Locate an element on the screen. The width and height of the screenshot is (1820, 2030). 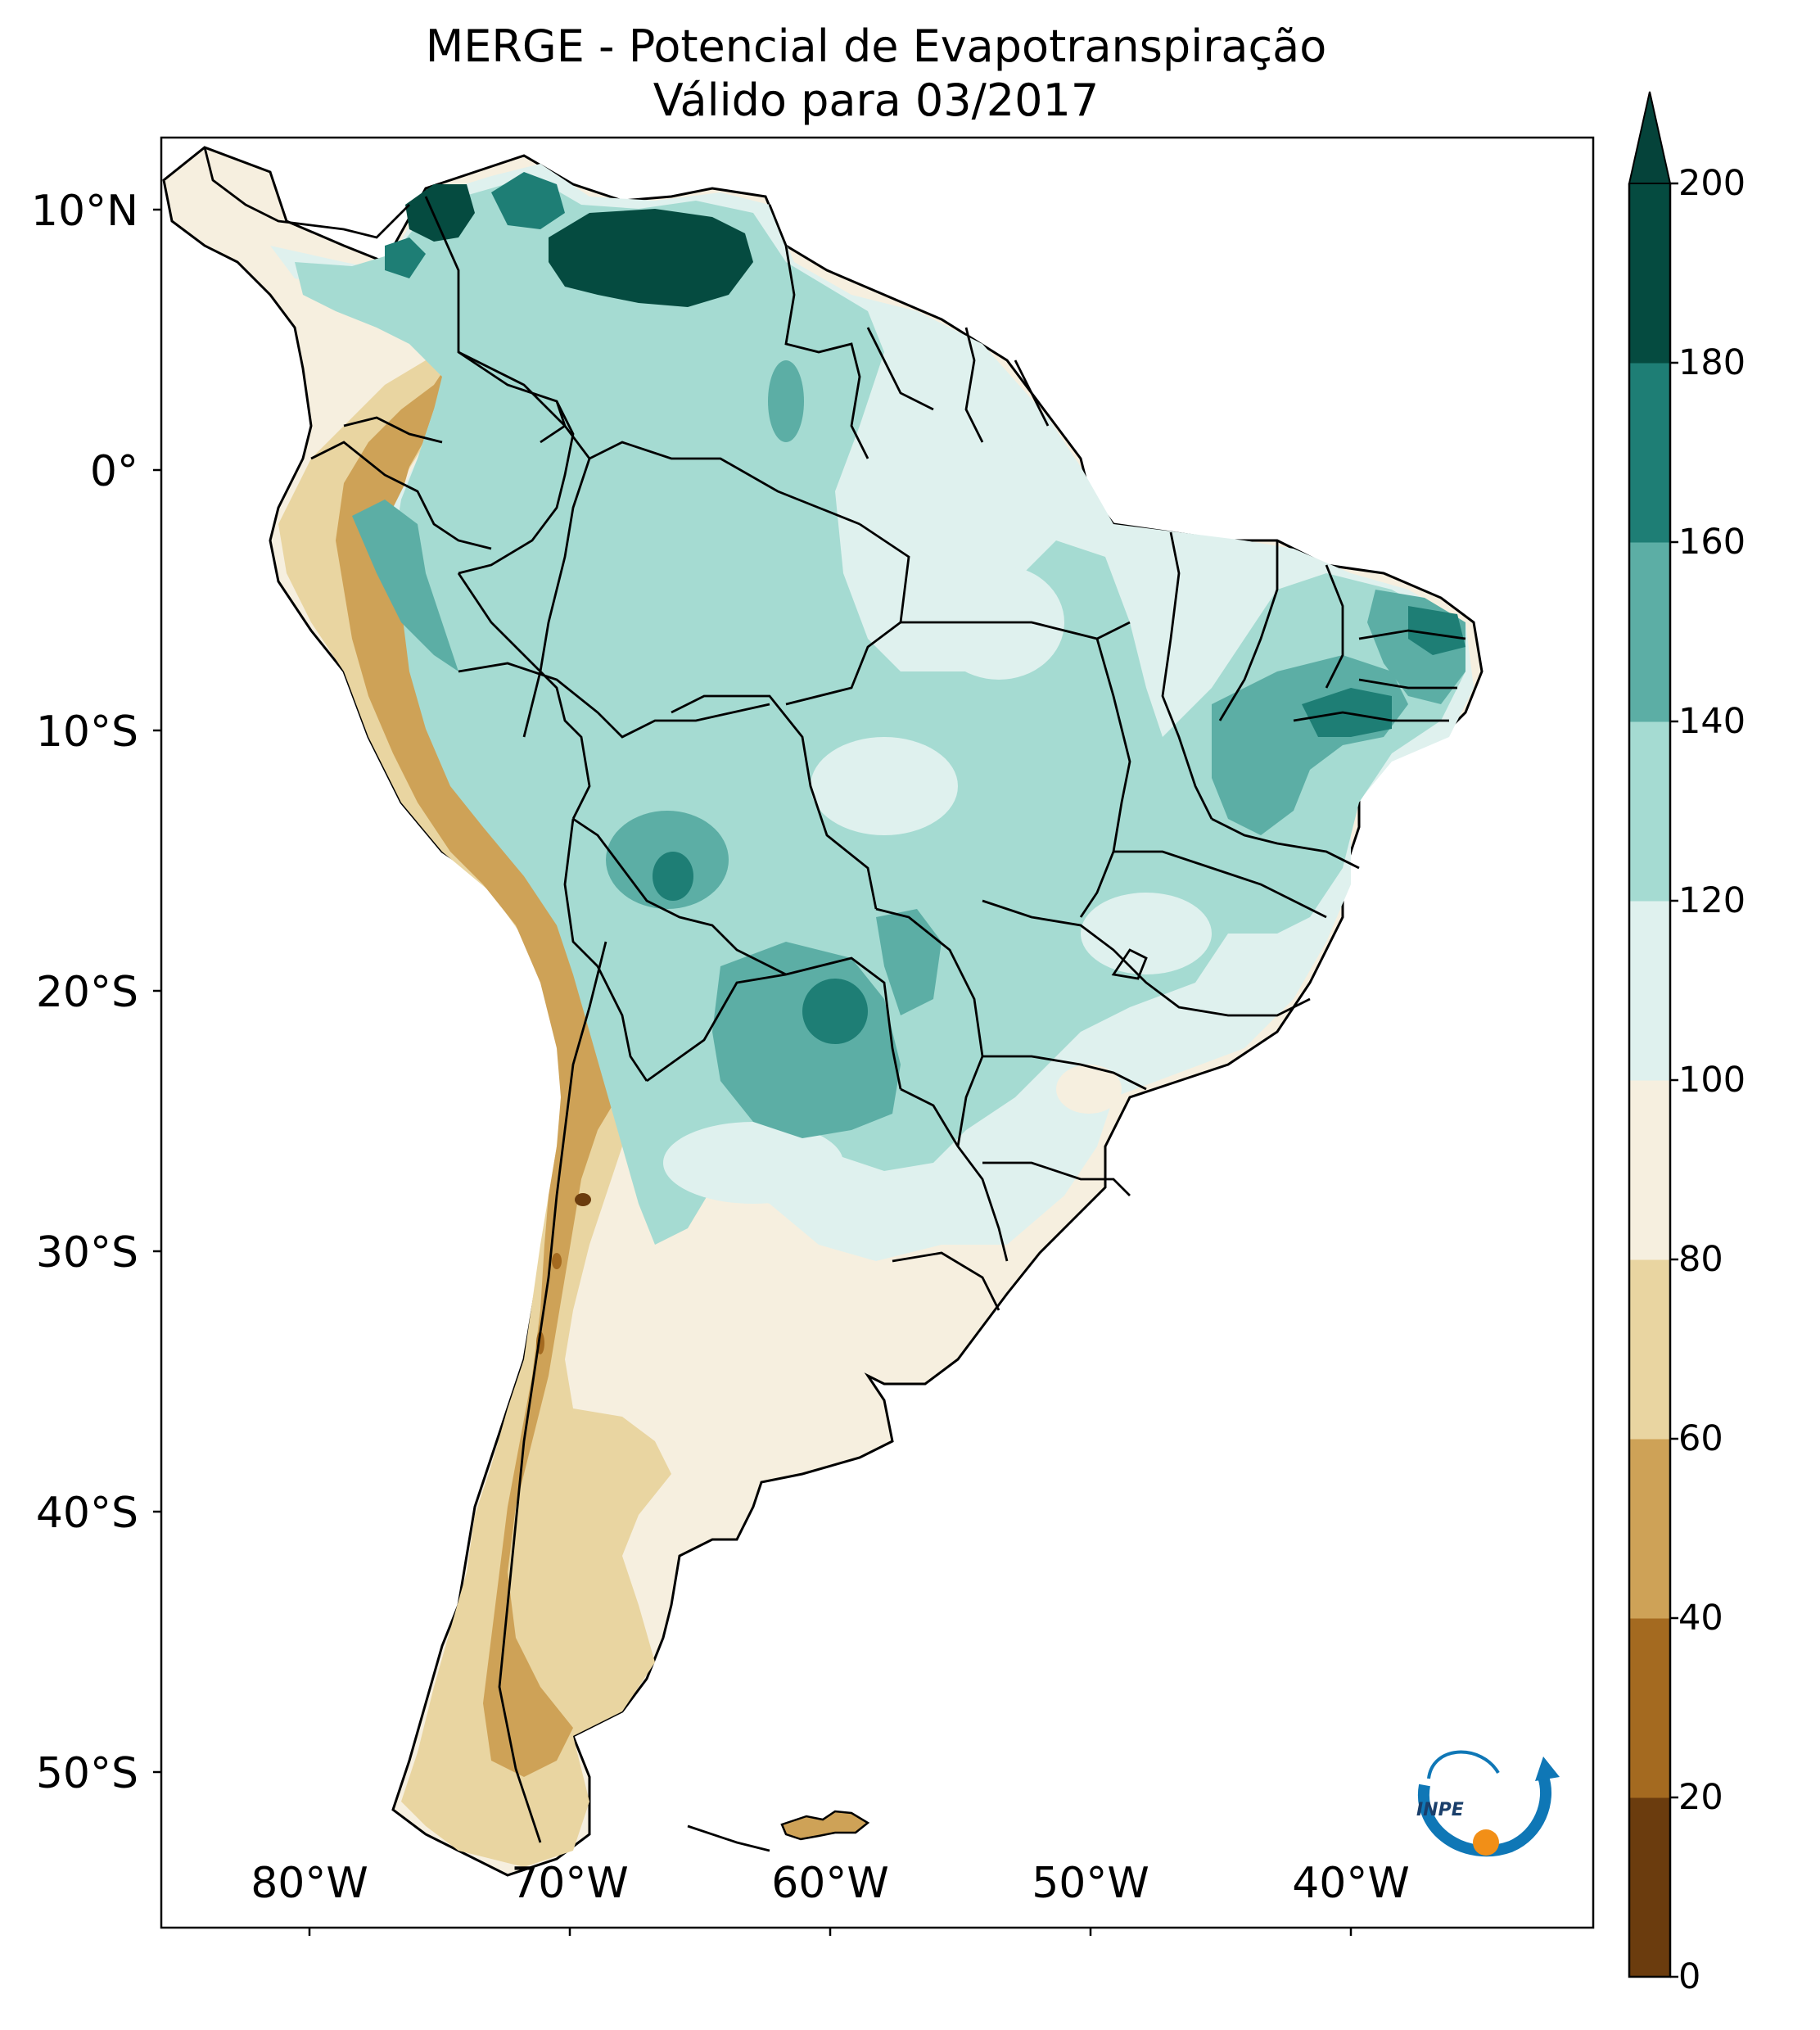
border-venezuela-guyana is located at coordinates (818, 331).